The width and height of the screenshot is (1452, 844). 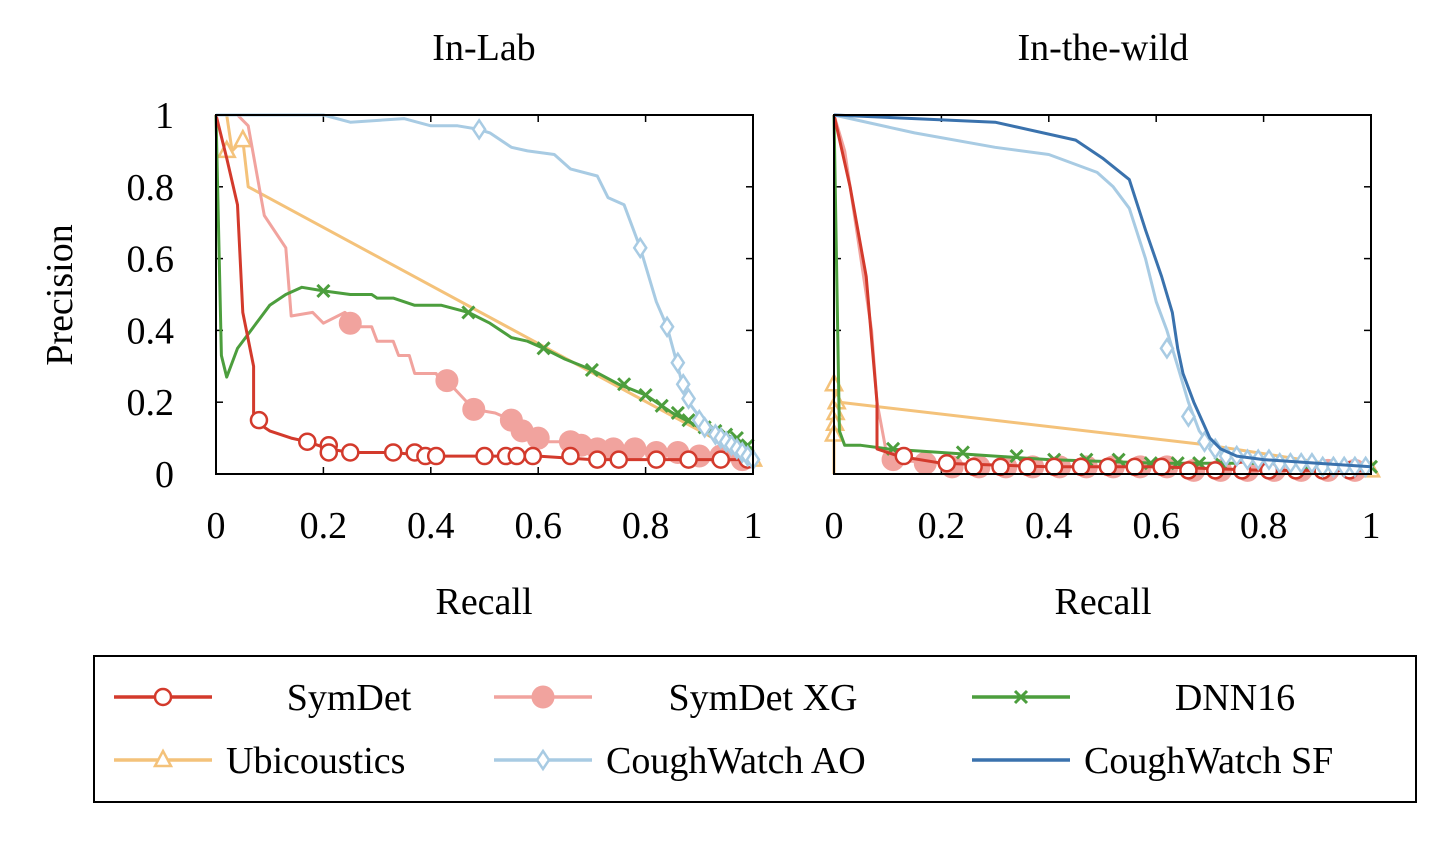 I want to click on legend-label: DNN16, so click(x=1235, y=698).